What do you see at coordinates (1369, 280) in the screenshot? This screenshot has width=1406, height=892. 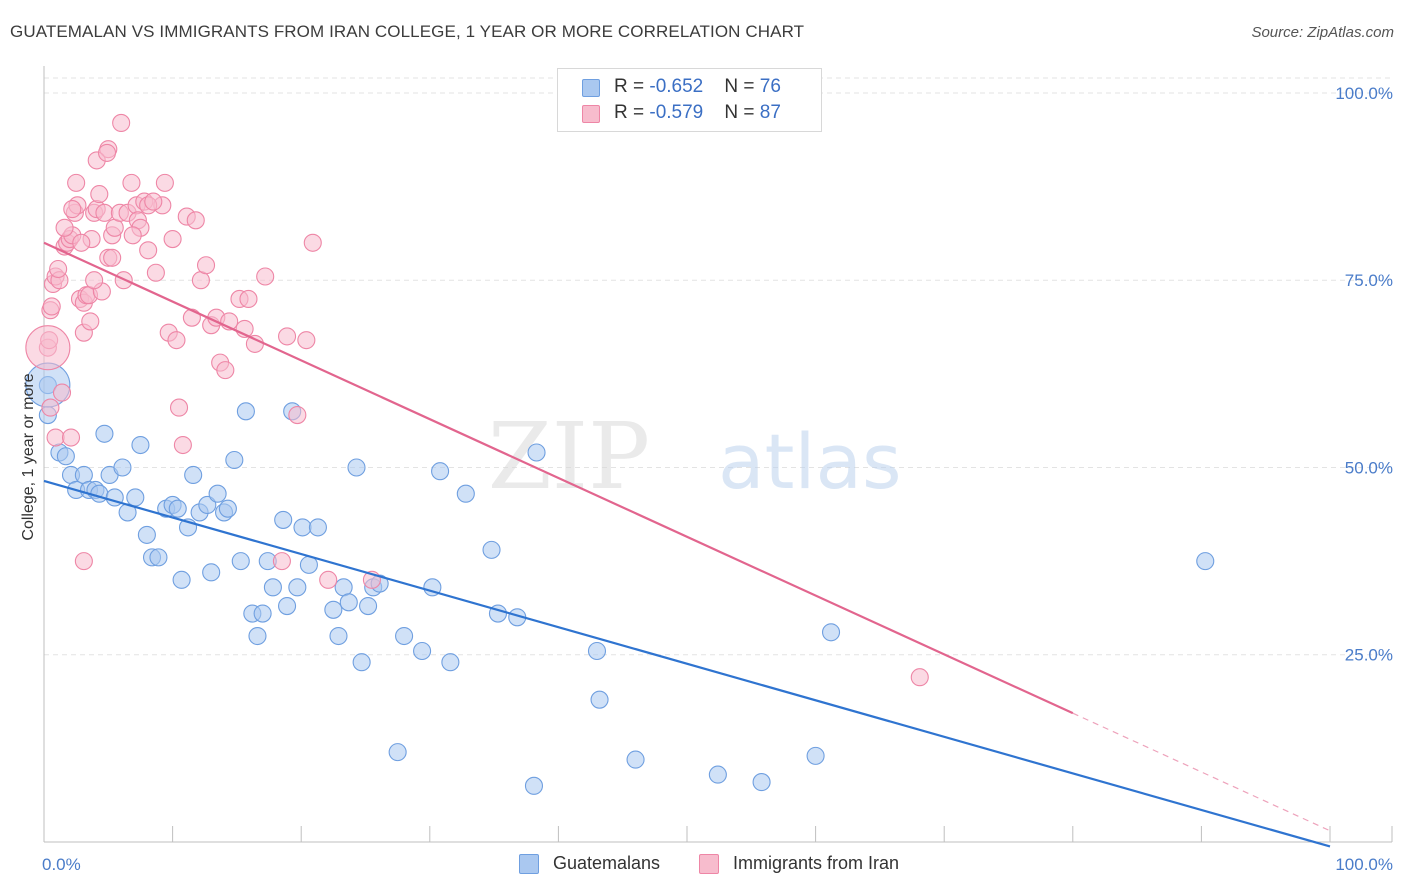 I see `y-tick-label: 75.0%` at bounding box center [1369, 280].